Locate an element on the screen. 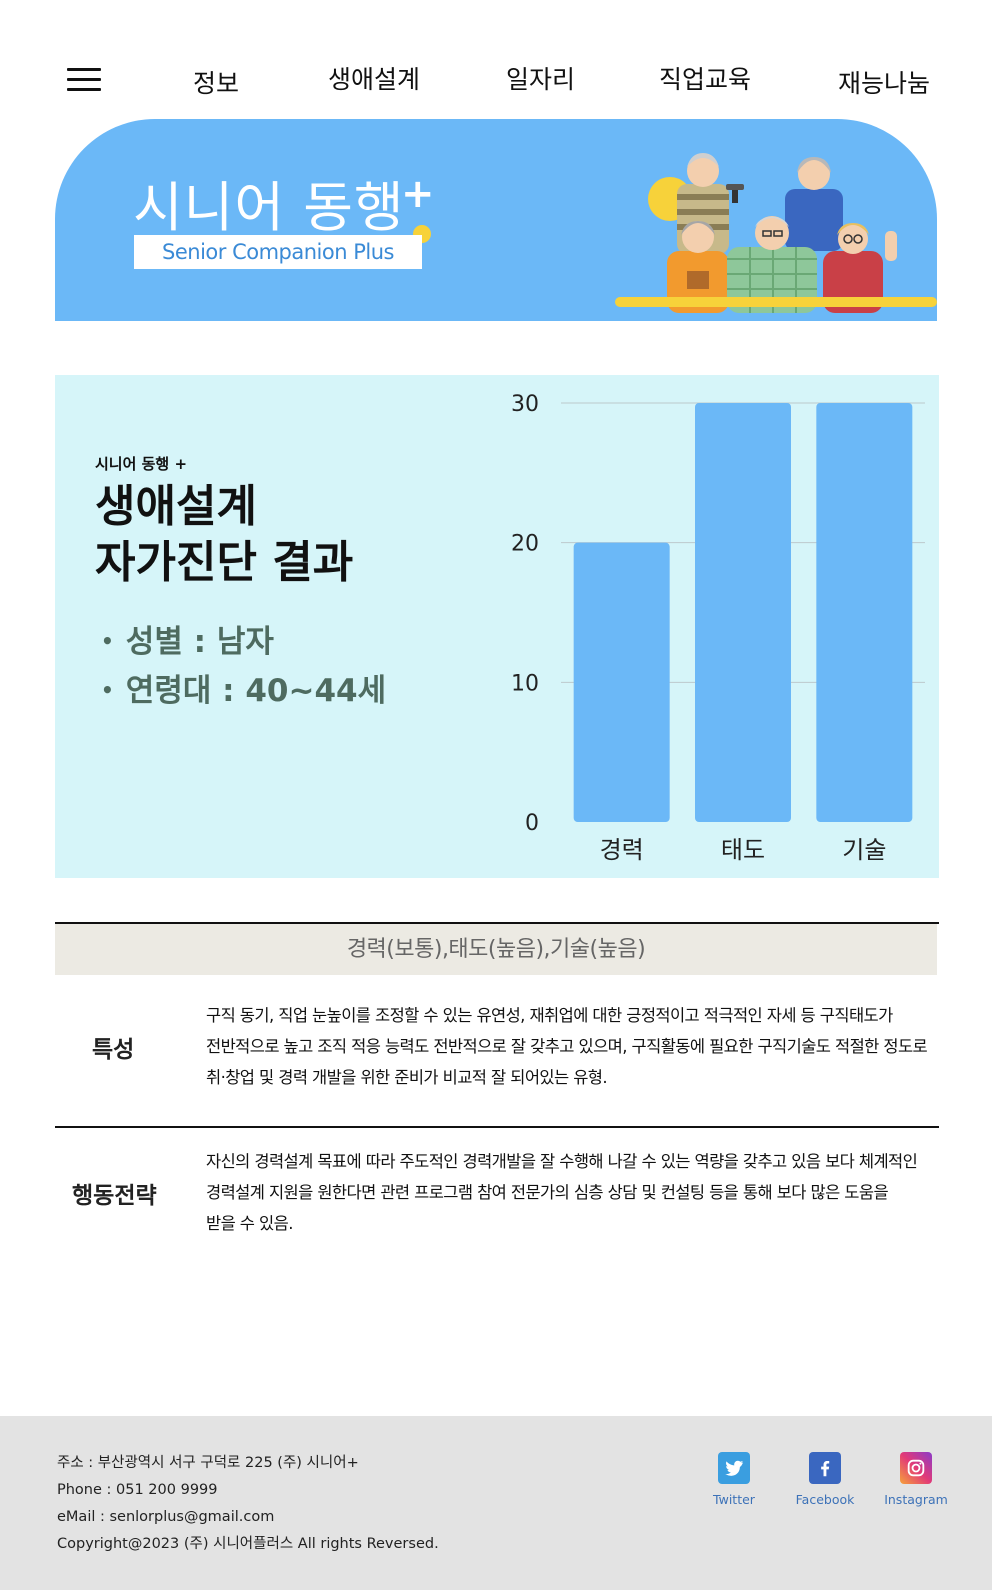 The height and width of the screenshot is (1590, 992). traits-label: 특성 is located at coordinates (113, 1050).